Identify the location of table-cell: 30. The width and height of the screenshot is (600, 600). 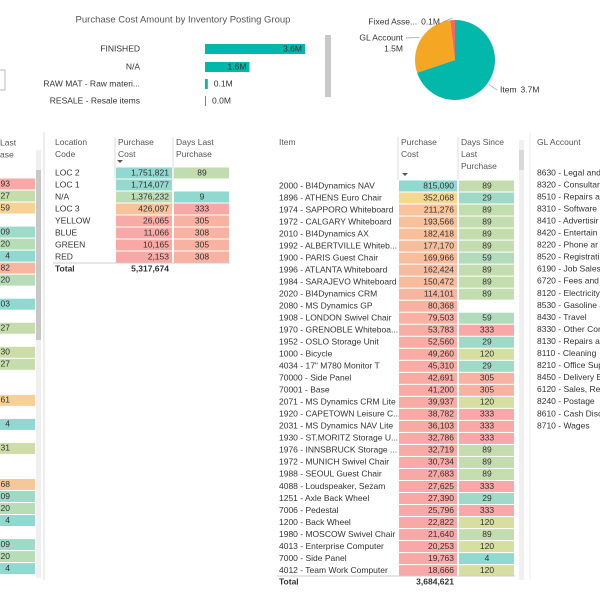
(6, 352).